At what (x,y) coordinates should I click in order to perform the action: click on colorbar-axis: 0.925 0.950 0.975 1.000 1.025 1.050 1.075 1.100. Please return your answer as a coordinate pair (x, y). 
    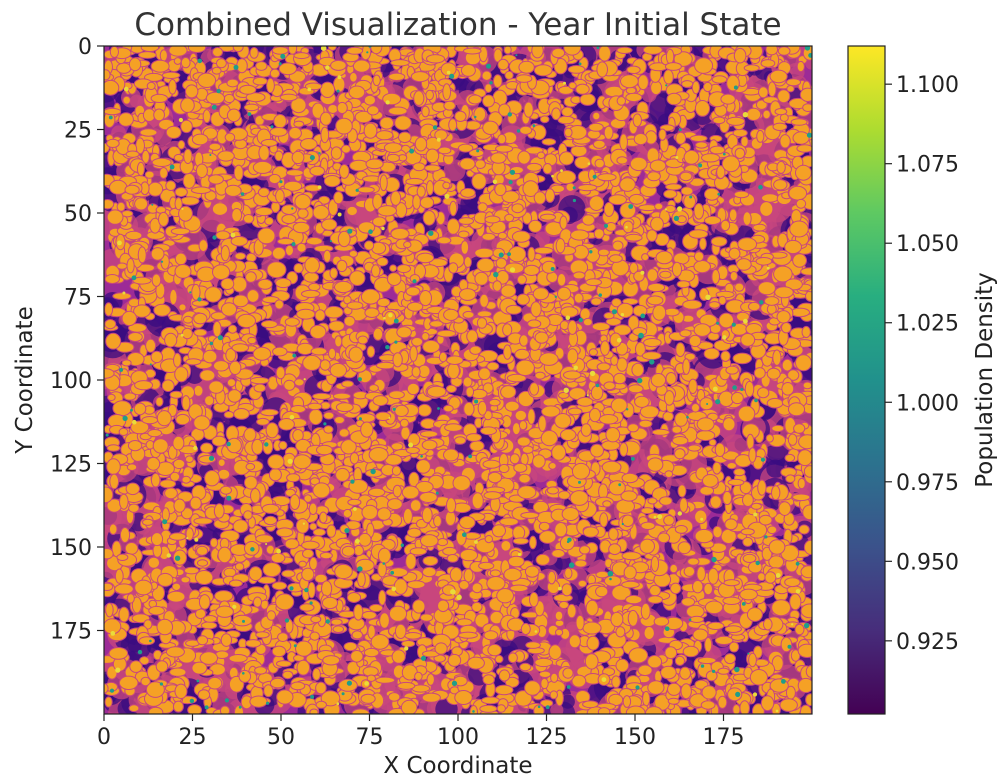
    Looking at the image, I should click on (922, 364).